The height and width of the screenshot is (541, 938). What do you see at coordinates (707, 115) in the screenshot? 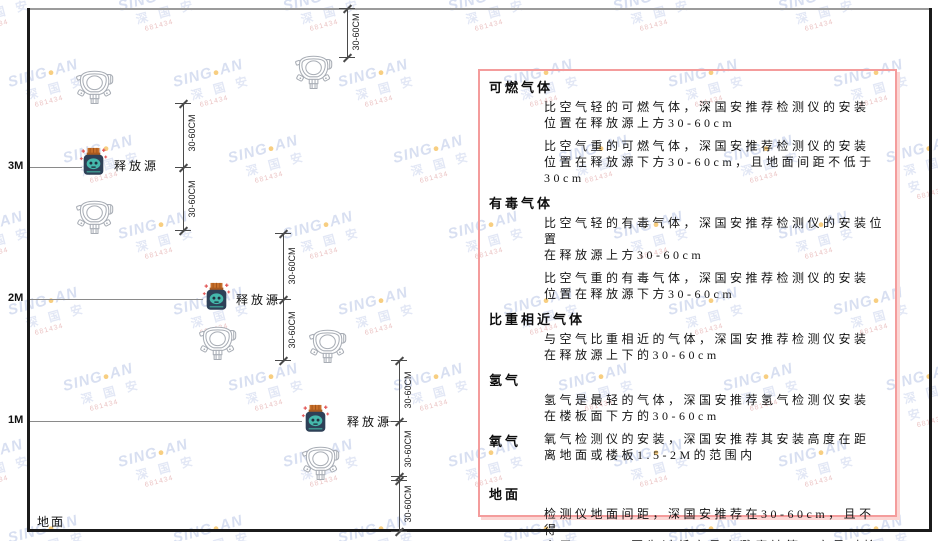
I see `section-paragraph: 比空气轻的可燃气体，深国安推荐检测仪的安装 位置在释放源上方30-60cm` at bounding box center [707, 115].